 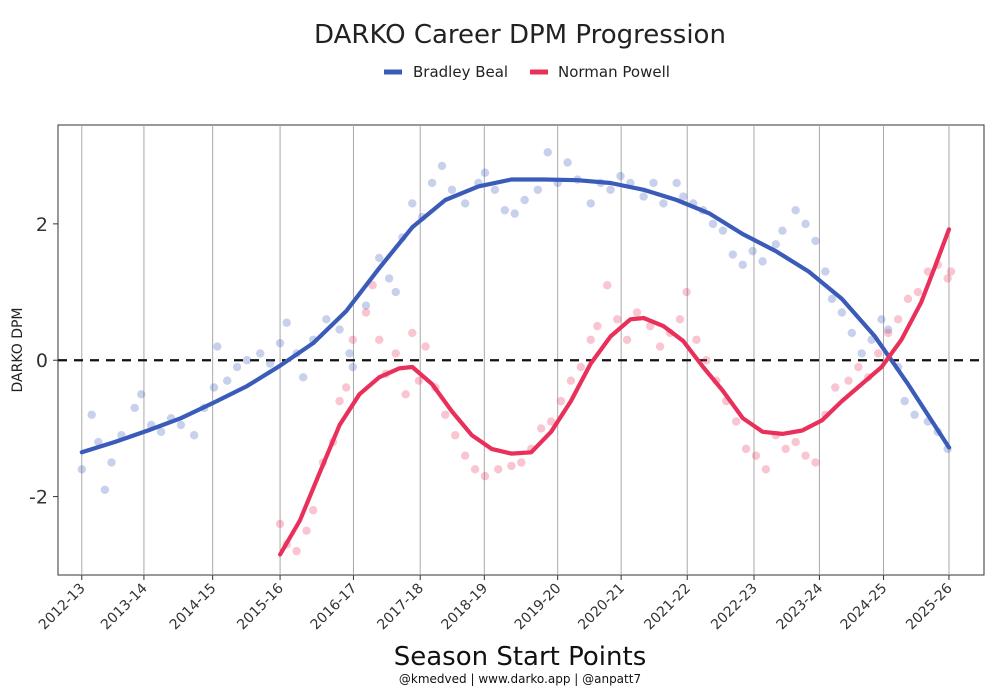 What do you see at coordinates (193, 607) in the screenshot?
I see `x-tick-label: 2014-15` at bounding box center [193, 607].